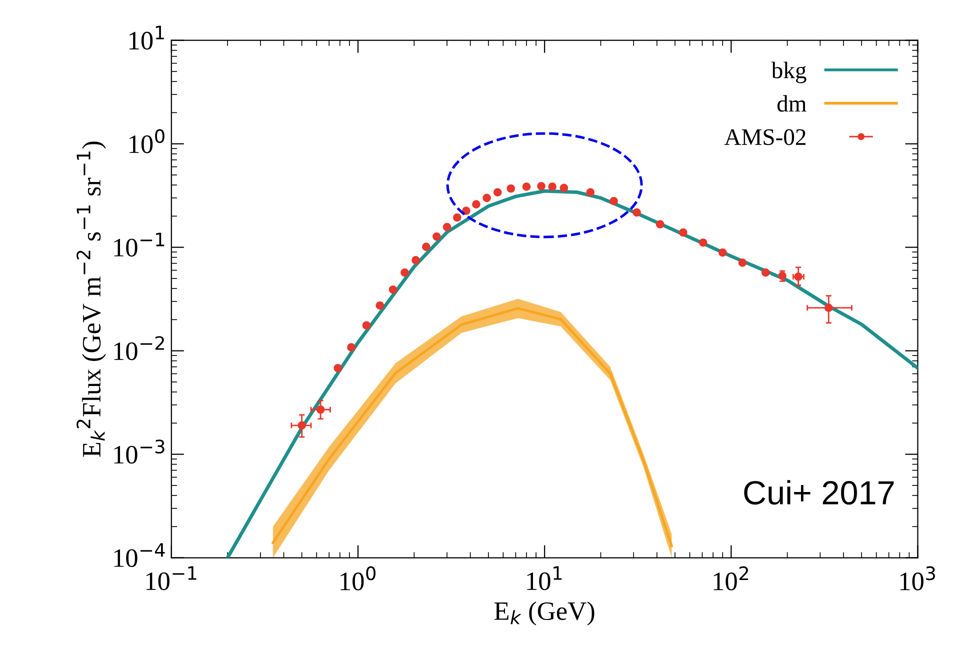 The width and height of the screenshot is (963, 672). Describe the element at coordinates (731, 578) in the screenshot. I see `x-tick-label: 10$^{2}$` at that location.